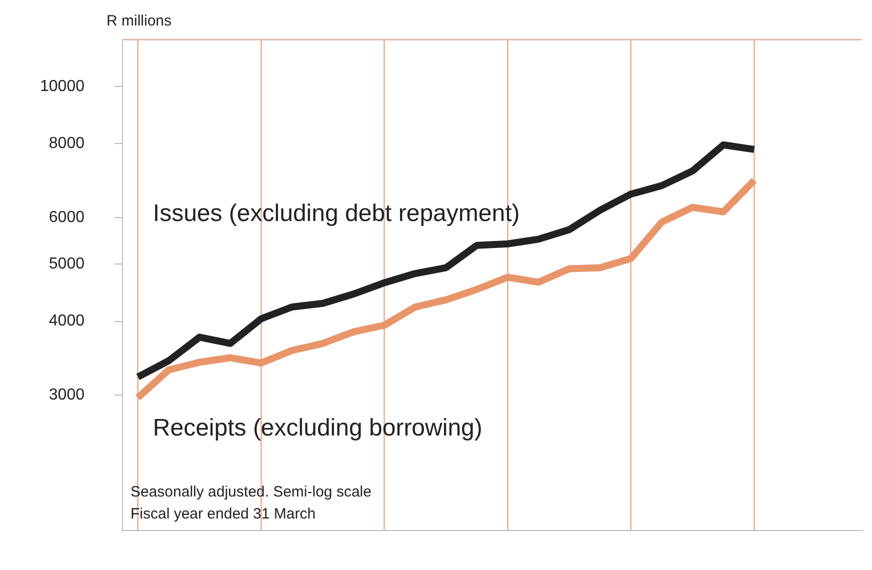 The width and height of the screenshot is (872, 570). What do you see at coordinates (139, 21) in the screenshot?
I see `y-axis-title: R millions` at bounding box center [139, 21].